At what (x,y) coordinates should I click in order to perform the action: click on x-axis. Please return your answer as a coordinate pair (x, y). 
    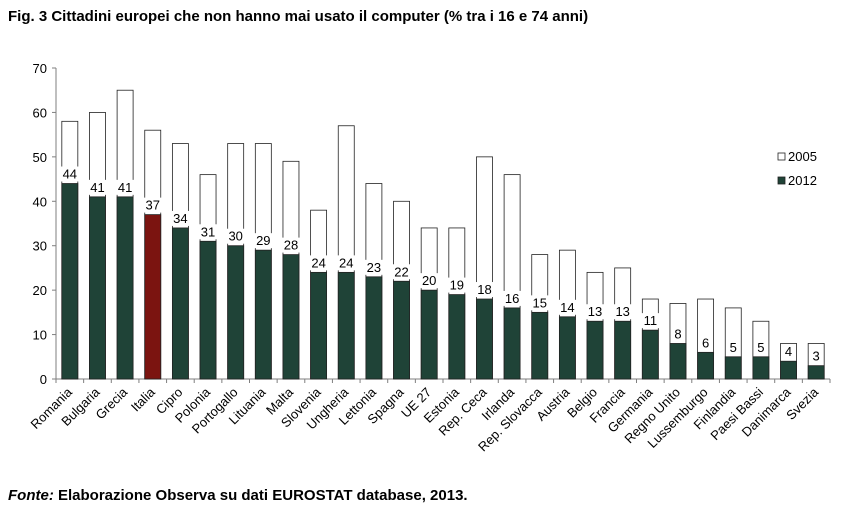
    Looking at the image, I should click on (443, 380).